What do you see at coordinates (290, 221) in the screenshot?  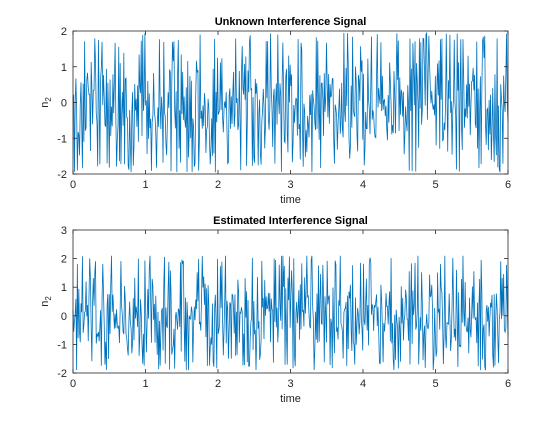 I see `chart-title: Estimated Interference Signal` at bounding box center [290, 221].